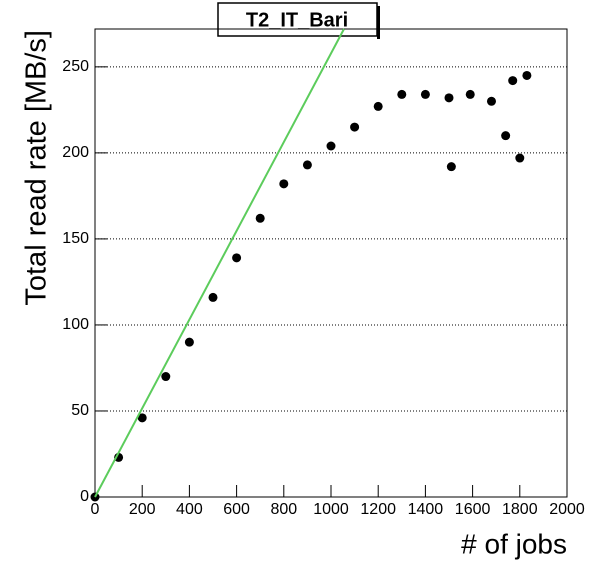  Describe the element at coordinates (75, 324) in the screenshot. I see `y-tick-label: 100` at that location.